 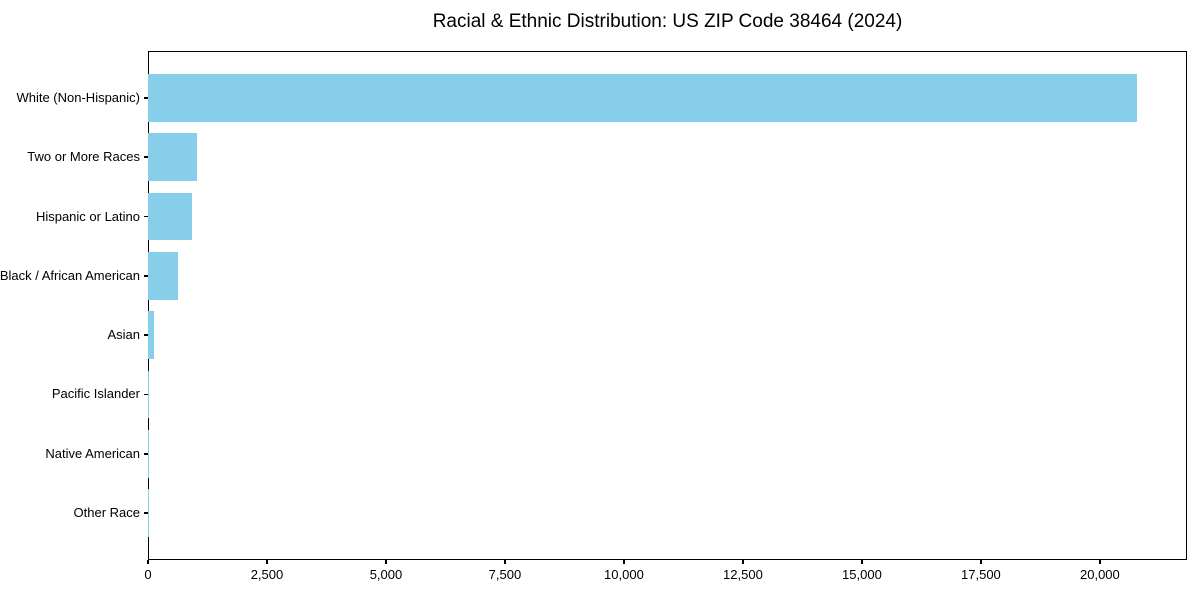 I want to click on x-tick-label: 2,500, so click(x=267, y=574).